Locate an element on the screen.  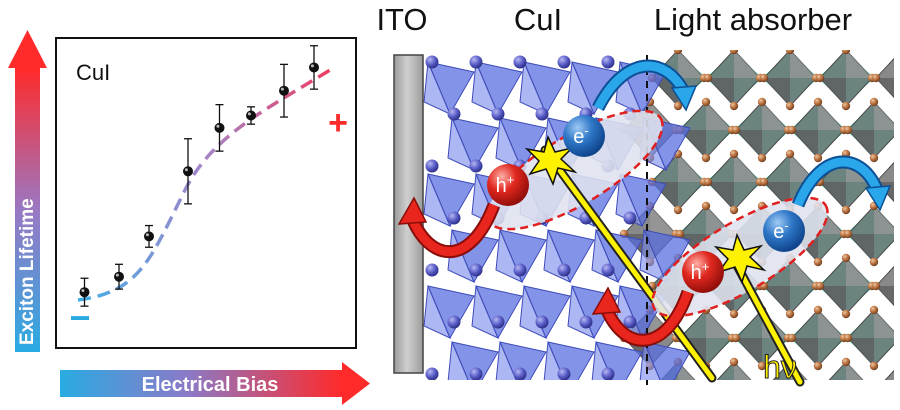
hole-2: h+ is located at coordinates (703, 272).